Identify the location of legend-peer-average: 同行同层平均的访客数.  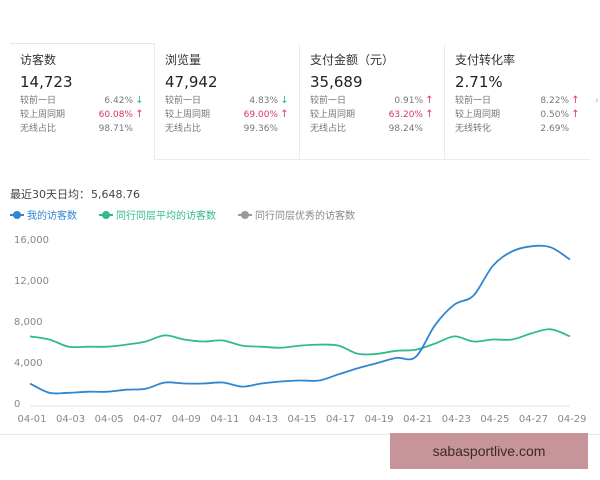
(157, 214).